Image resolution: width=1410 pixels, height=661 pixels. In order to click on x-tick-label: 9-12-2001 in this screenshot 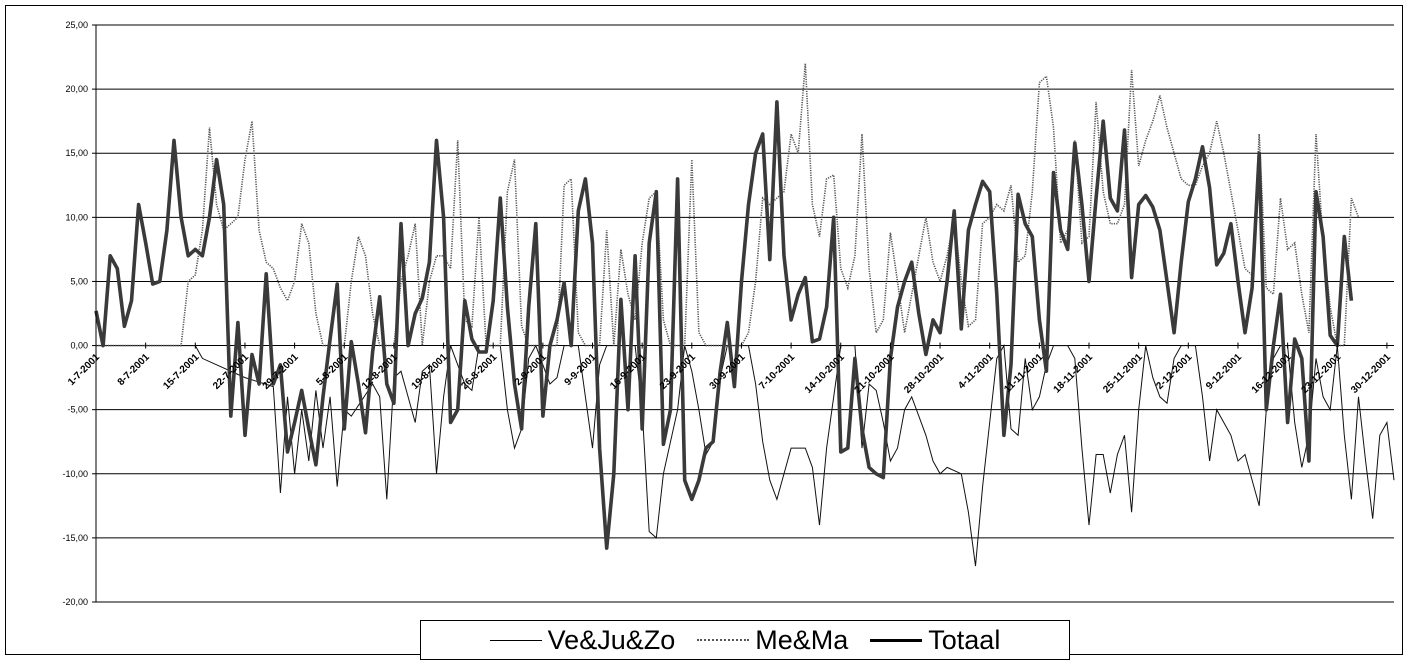, I will do `click(1224, 372)`.